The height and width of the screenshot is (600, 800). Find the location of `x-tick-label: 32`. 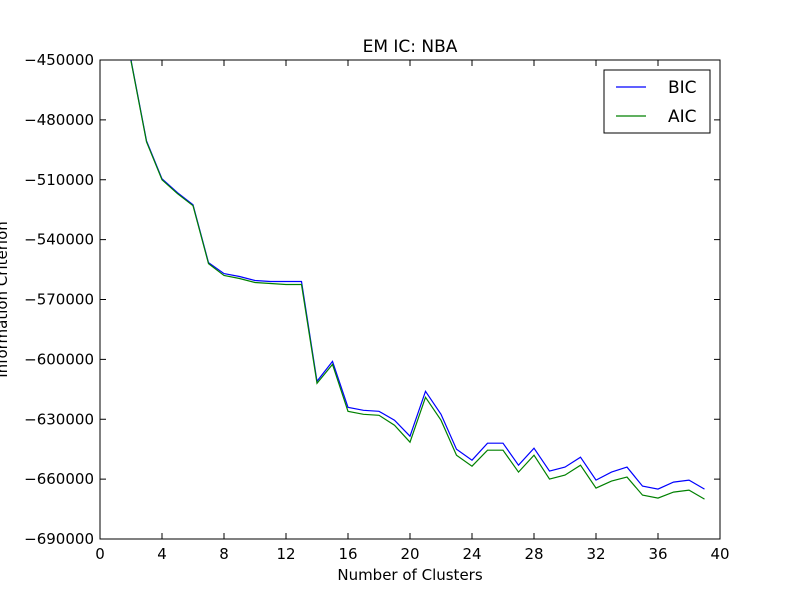

x-tick-label: 32 is located at coordinates (595, 554).